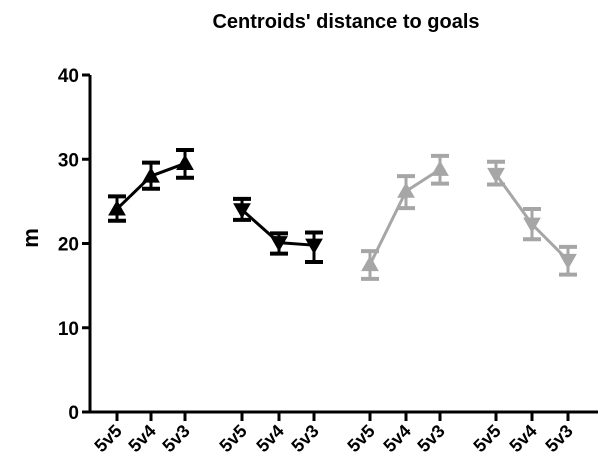  Describe the element at coordinates (68, 329) in the screenshot. I see `y-tick-label: 10` at that location.